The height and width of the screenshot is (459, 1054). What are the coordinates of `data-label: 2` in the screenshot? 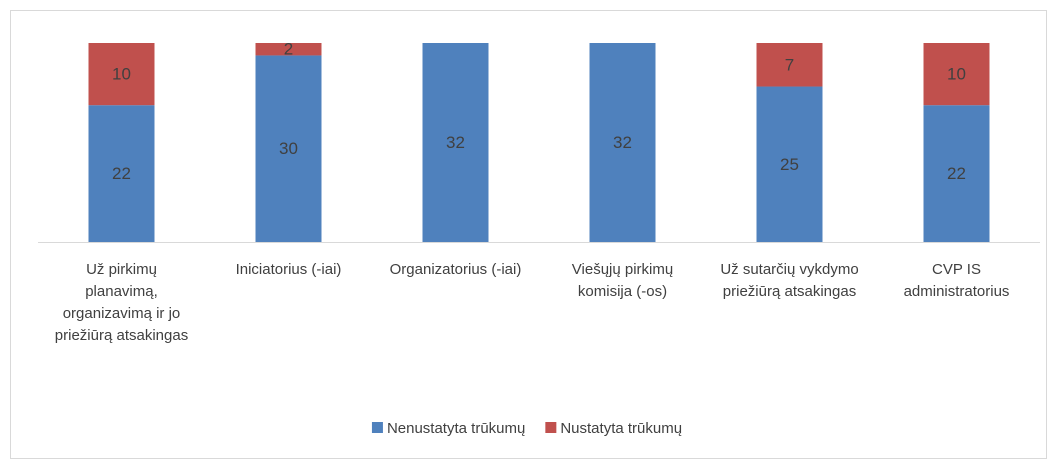 It's located at (288, 49).